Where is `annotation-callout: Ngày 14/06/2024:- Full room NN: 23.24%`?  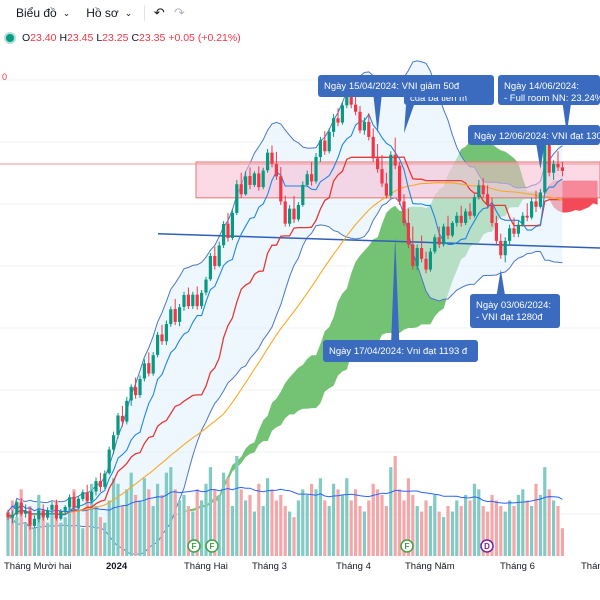 annotation-callout: Ngày 14/06/2024:- Full room NN: 23.24% is located at coordinates (549, 104).